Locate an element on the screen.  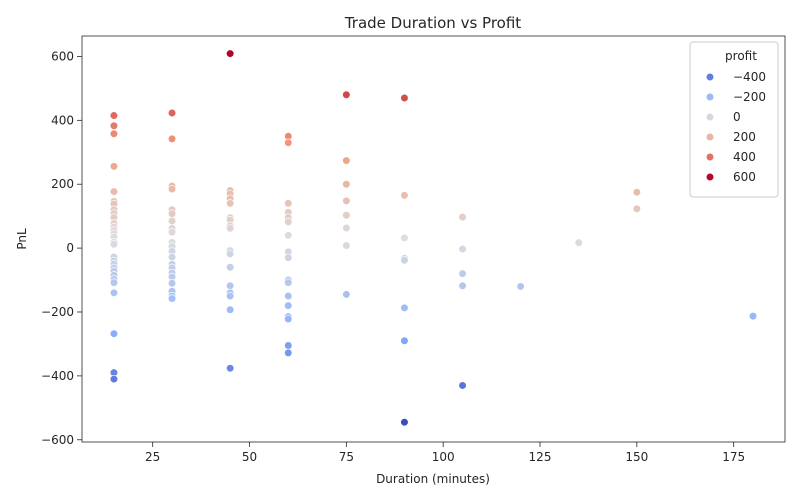
x-tick-label: 150 is located at coordinates (636, 457).